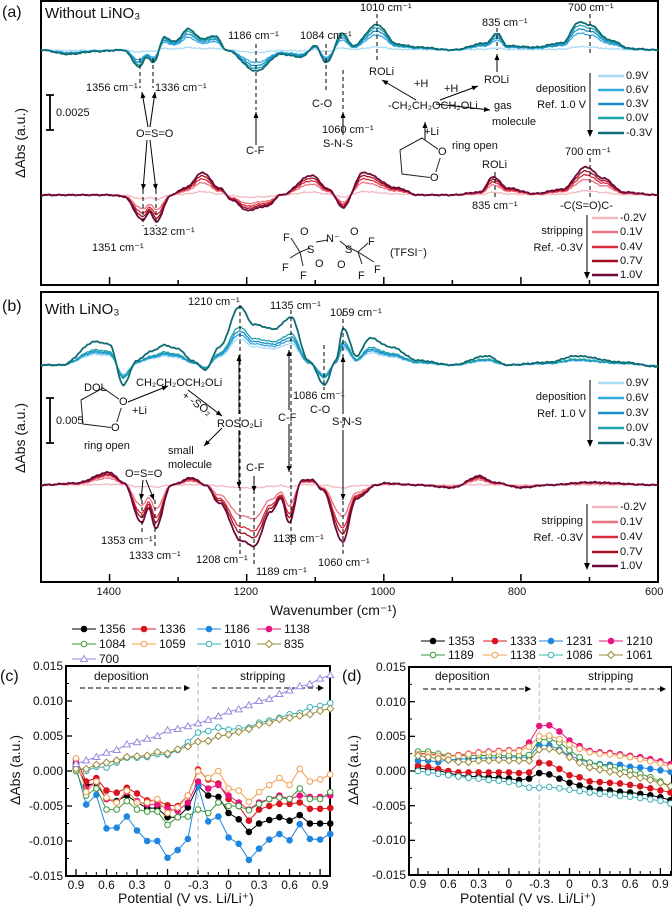 The image size is (672, 908). Describe the element at coordinates (112, 88) in the screenshot. I see `annotation-a: 1356 cm⁻¹` at that location.